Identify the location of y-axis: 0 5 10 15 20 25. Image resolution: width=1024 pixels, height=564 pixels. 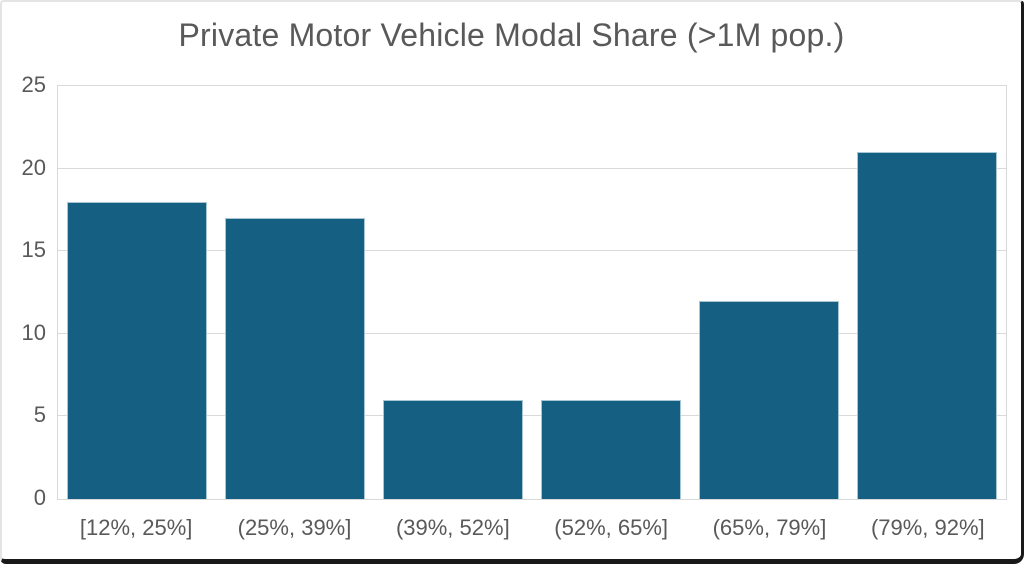
(24, 291).